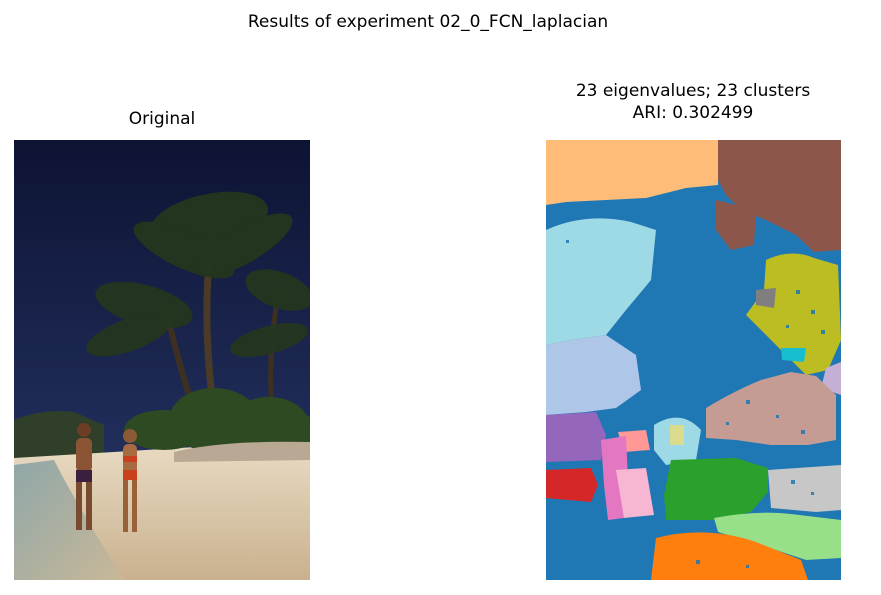 This screenshot has height=595, width=881. What do you see at coordinates (736, 225) in the screenshot?
I see `segment-brown-patch` at bounding box center [736, 225].